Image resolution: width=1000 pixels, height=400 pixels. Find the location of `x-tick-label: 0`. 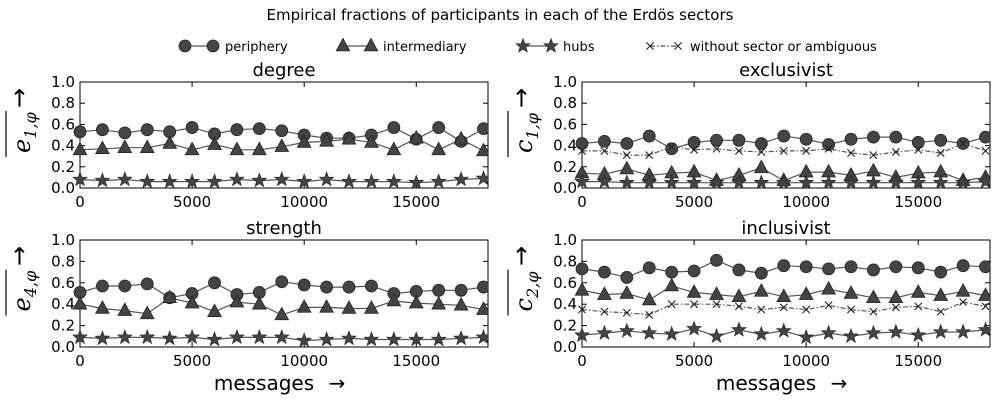

x-tick-label: 0 is located at coordinates (80, 361).